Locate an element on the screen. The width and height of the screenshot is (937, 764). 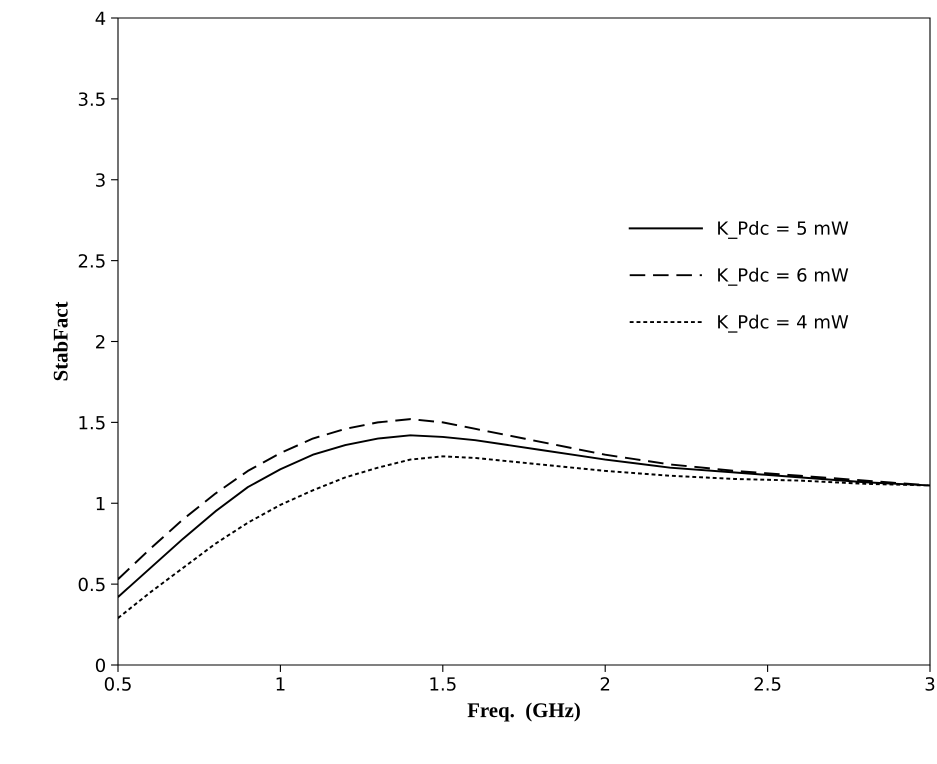
y-tick-label: 3 is located at coordinates (100, 180).